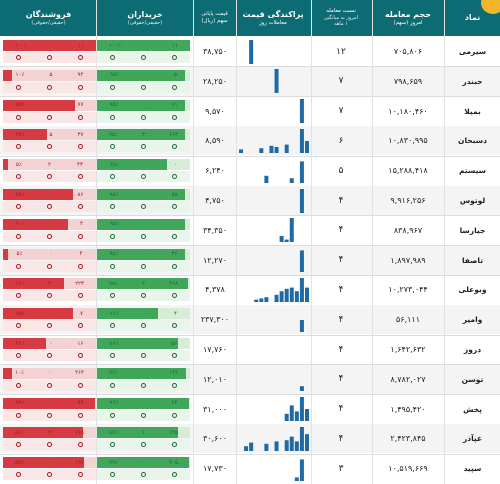  What do you see at coordinates (472, 230) in the screenshot?
I see `symbol-name: جیارسا` at bounding box center [472, 230].